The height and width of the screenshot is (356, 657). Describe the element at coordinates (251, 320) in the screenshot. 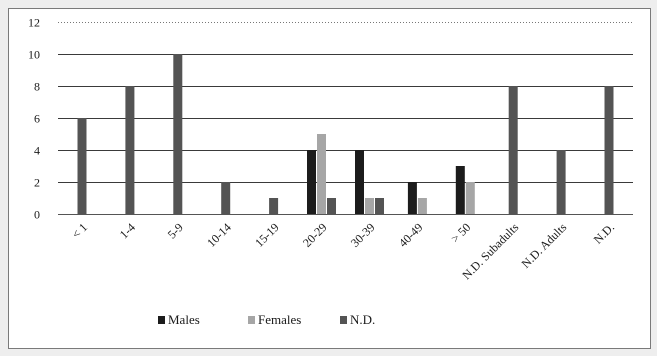

I see `legend-swatch-females` at that location.